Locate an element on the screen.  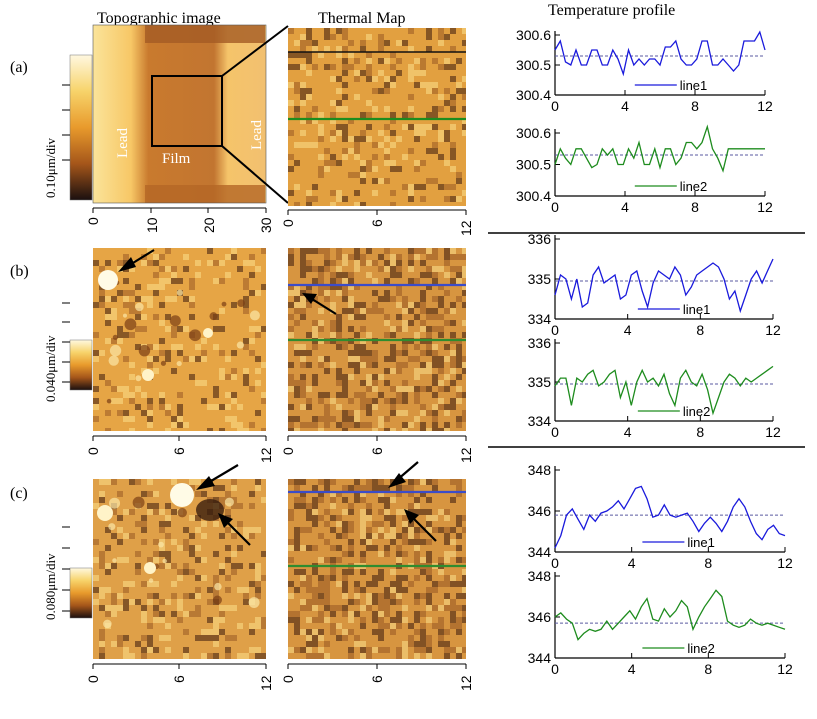
row-label-a: (a) is located at coordinates (19, 67).